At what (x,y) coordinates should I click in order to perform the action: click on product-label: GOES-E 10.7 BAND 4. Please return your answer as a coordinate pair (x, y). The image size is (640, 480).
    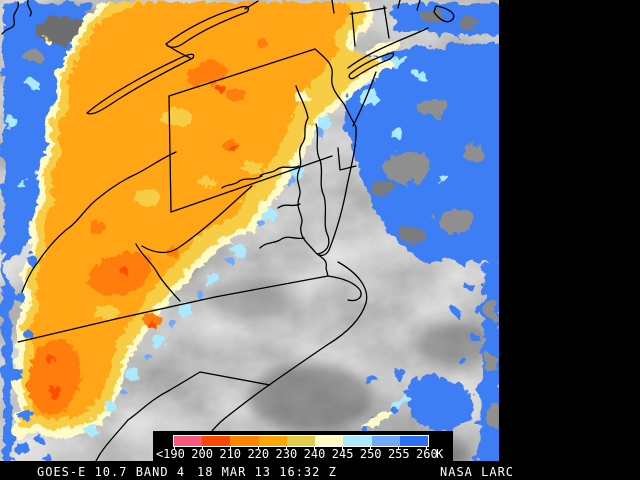
    Looking at the image, I should click on (111, 472).